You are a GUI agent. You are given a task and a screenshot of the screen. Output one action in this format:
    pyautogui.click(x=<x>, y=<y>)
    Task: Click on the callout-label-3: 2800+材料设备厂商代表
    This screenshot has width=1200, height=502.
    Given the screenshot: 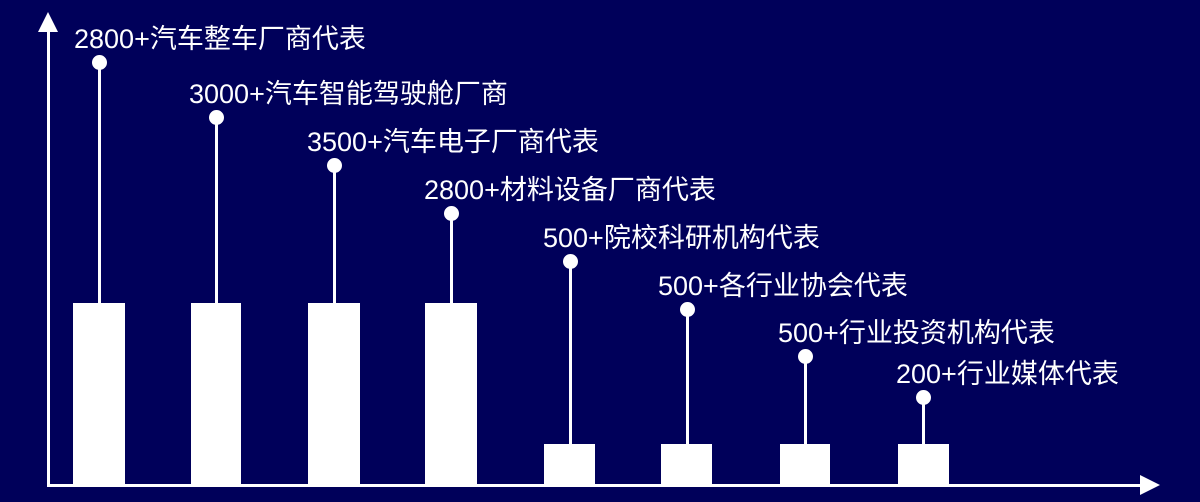 What is the action you would take?
    pyautogui.click(x=570, y=190)
    